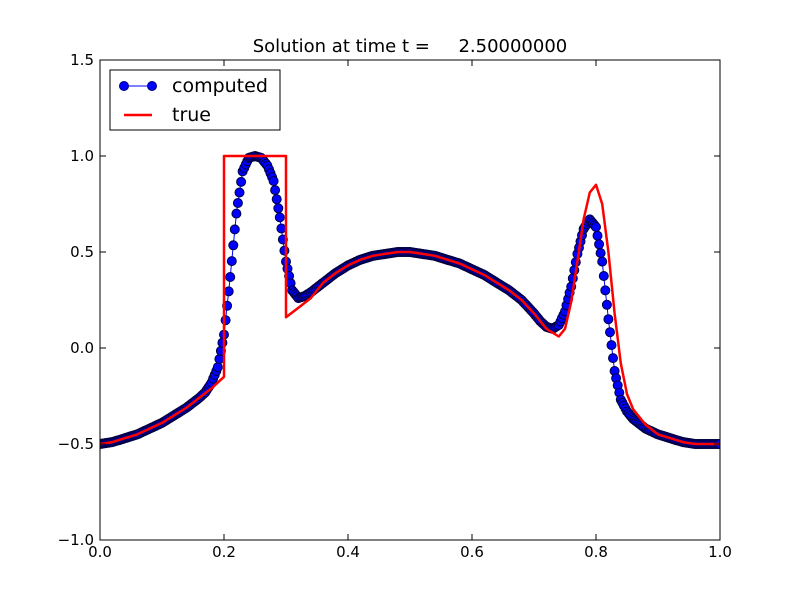  What do you see at coordinates (348, 552) in the screenshot?
I see `x-tick-label: 0.4` at bounding box center [348, 552].